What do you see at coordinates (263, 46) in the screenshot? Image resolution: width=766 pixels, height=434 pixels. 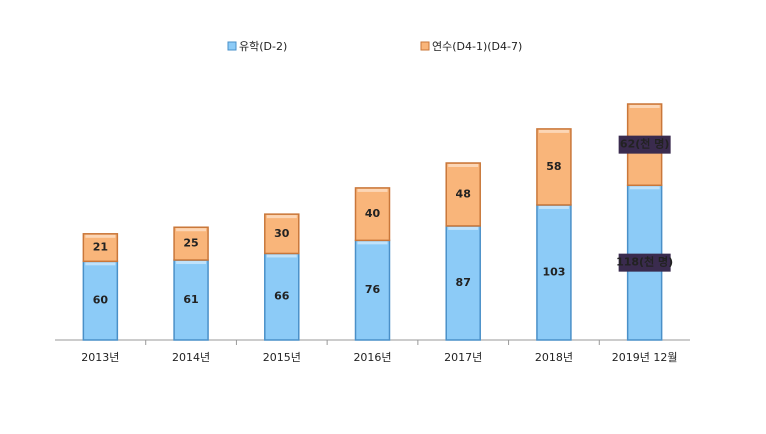 I see `legend-label: 유학(D-2)` at bounding box center [263, 46].